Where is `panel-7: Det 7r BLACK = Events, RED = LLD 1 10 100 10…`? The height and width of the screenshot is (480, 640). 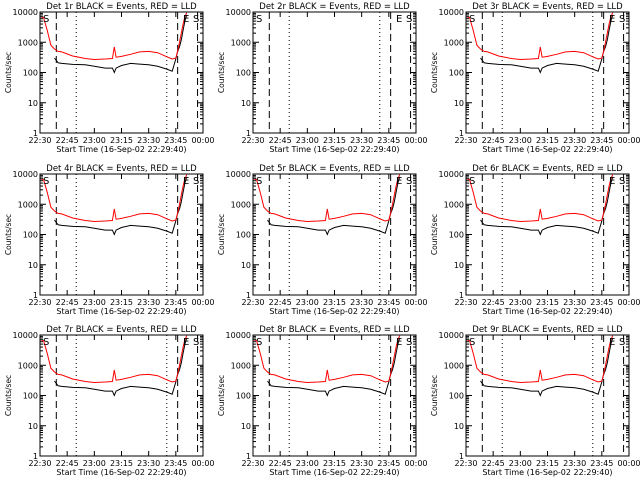
panel-7: Det 7r BLACK = Events, RED = LLD 1 10 100 10… is located at coordinates (109, 401).